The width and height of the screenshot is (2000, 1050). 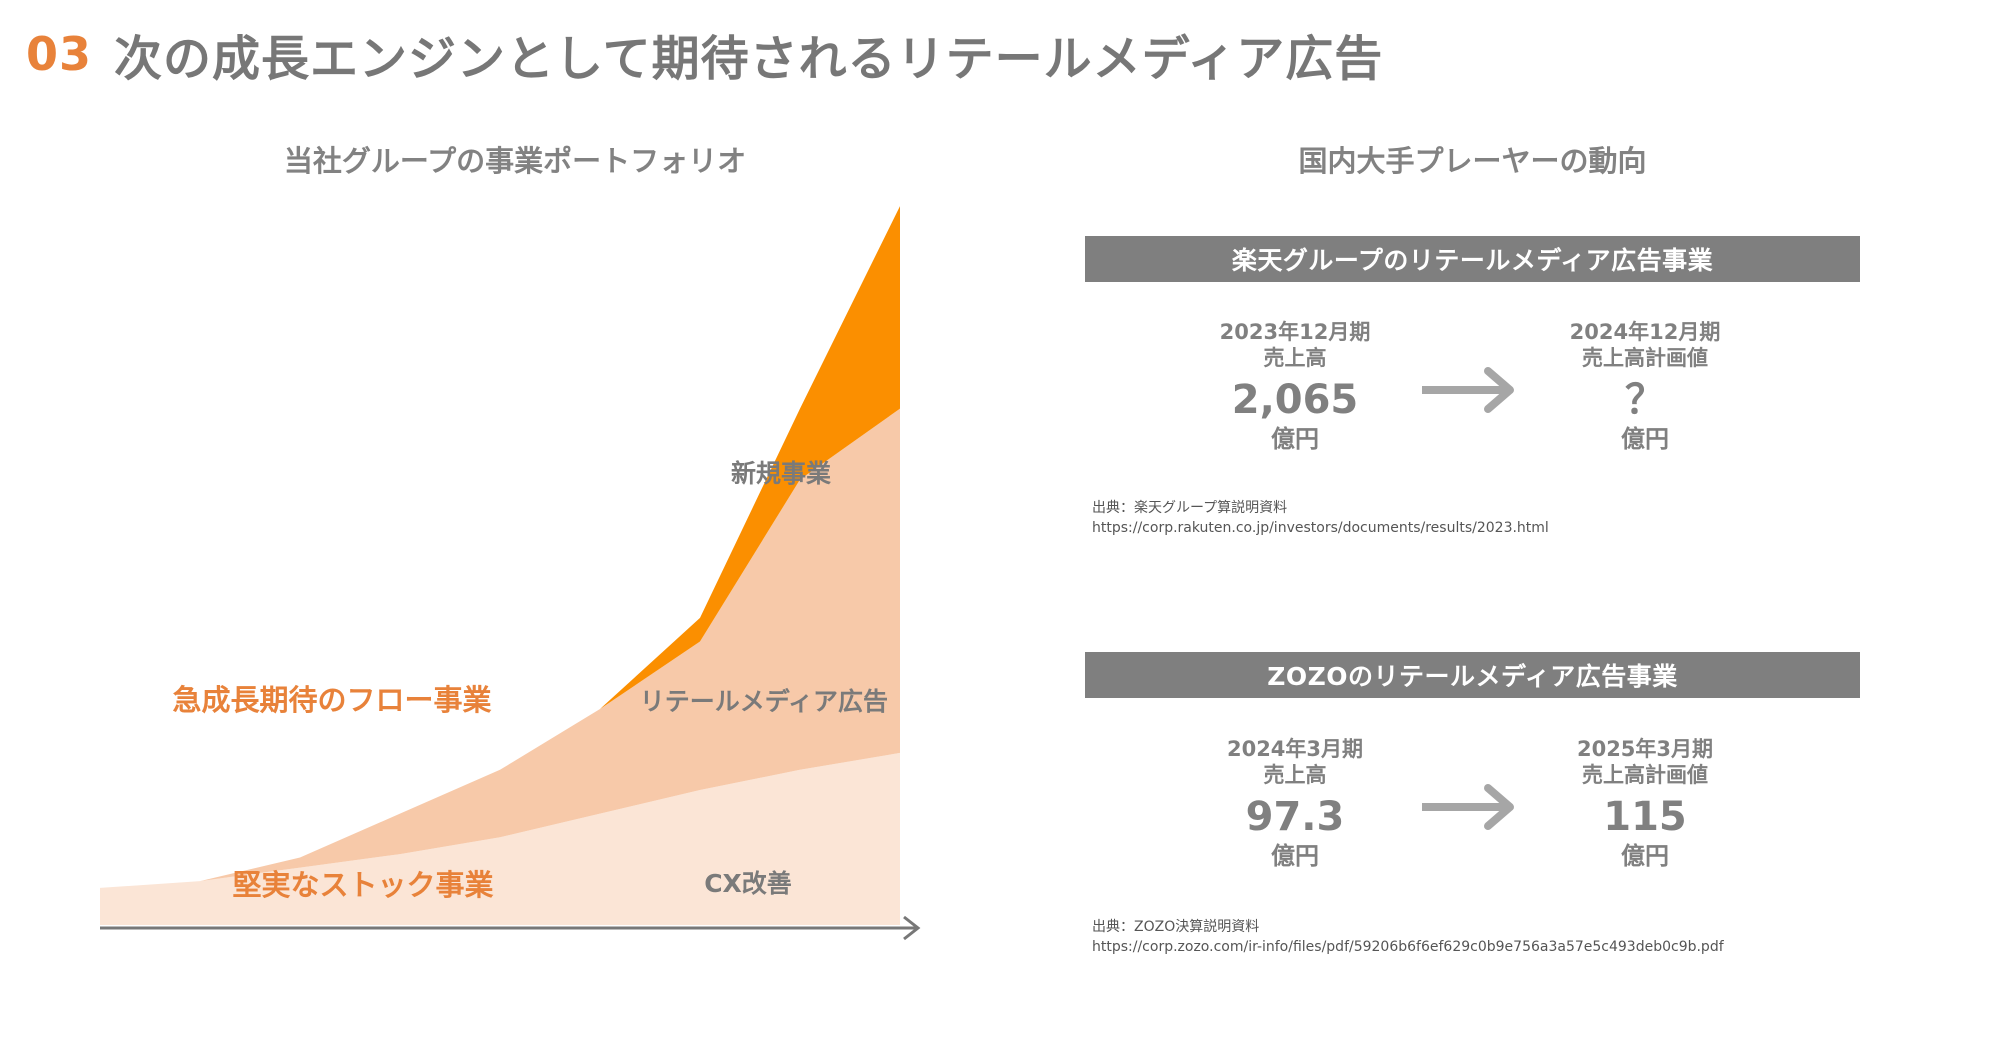 I want to click on zozo-after-metric: 2025年3月期 売上高計画値 115 億円, so click(x=1645, y=803).